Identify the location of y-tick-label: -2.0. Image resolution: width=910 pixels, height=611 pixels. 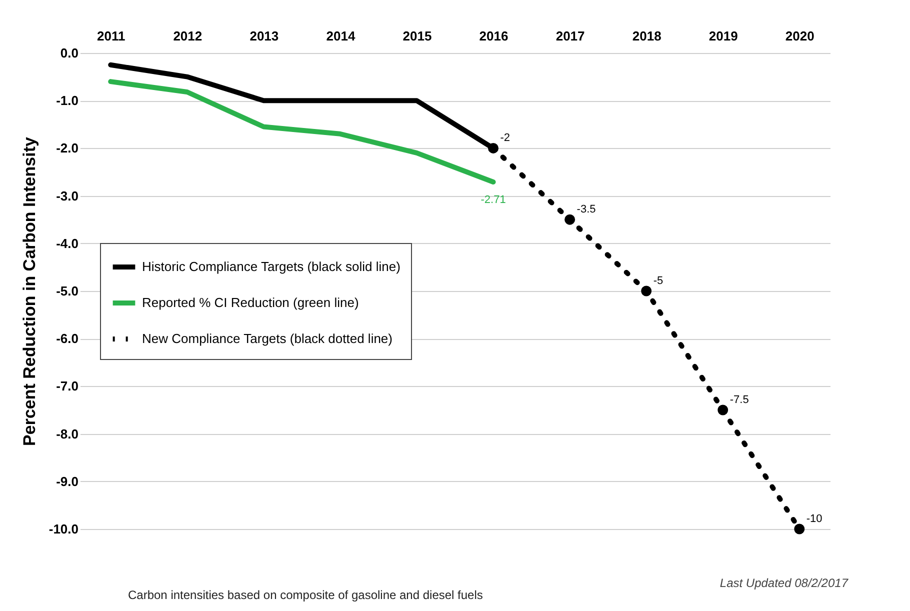
(67, 148).